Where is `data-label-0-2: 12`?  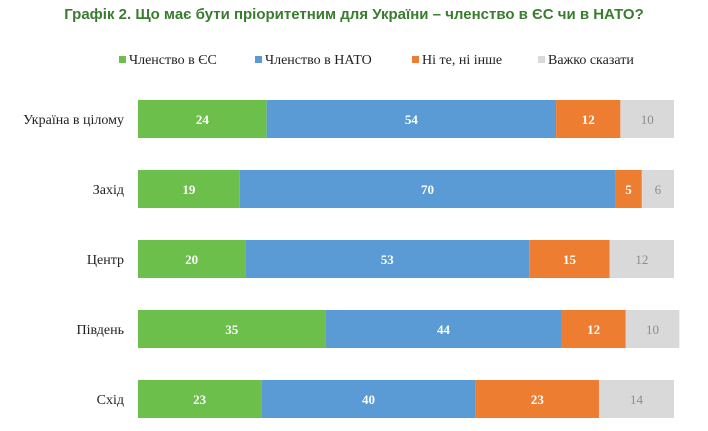 data-label-0-2: 12 is located at coordinates (588, 119).